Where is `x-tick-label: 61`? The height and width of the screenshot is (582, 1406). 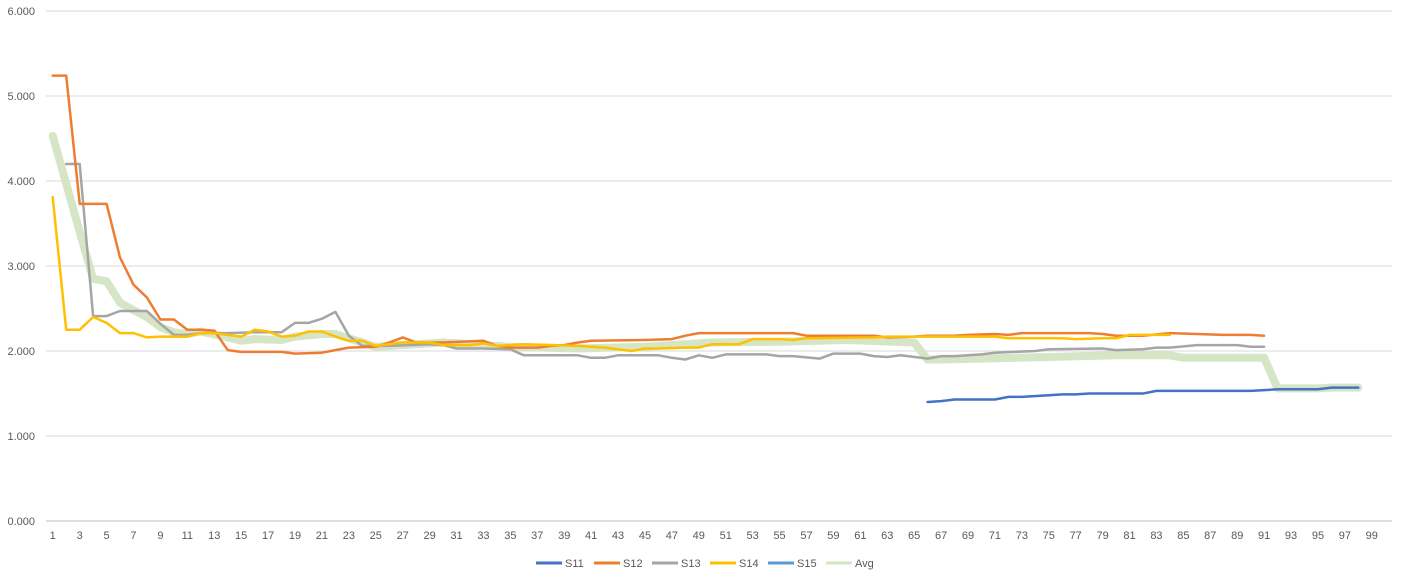
x-tick-label: 61 is located at coordinates (860, 536).